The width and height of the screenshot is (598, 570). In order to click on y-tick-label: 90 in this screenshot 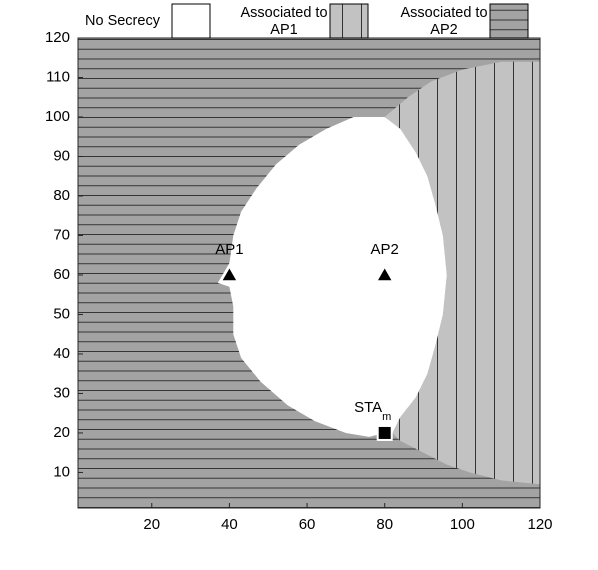, I will do `click(61, 155)`.